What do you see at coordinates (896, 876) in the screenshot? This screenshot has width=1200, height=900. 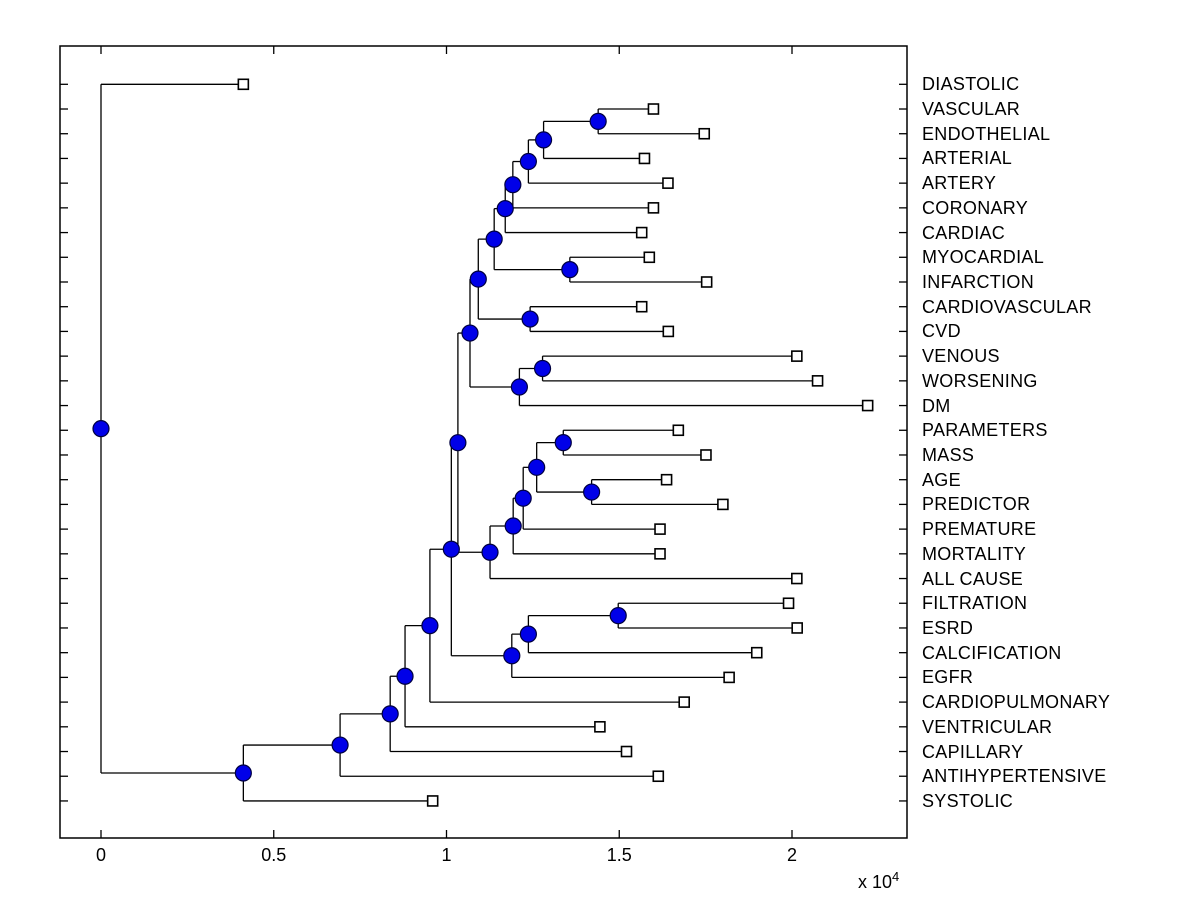 I see `multiplier-exponent: 4` at bounding box center [896, 876].